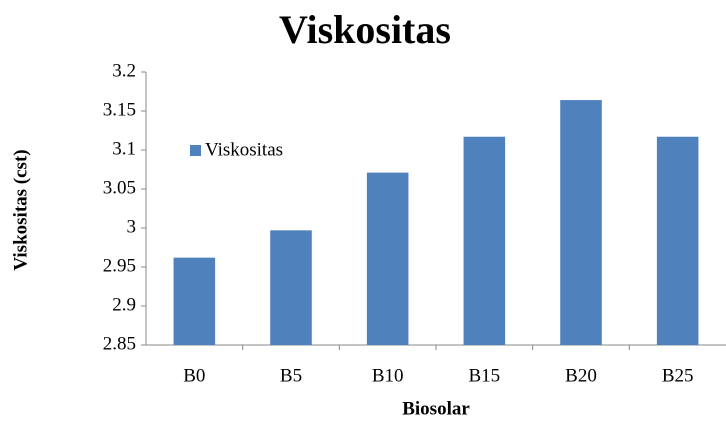 This screenshot has width=726, height=425. What do you see at coordinates (194, 375) in the screenshot?
I see `x-tick-label: B0` at bounding box center [194, 375].